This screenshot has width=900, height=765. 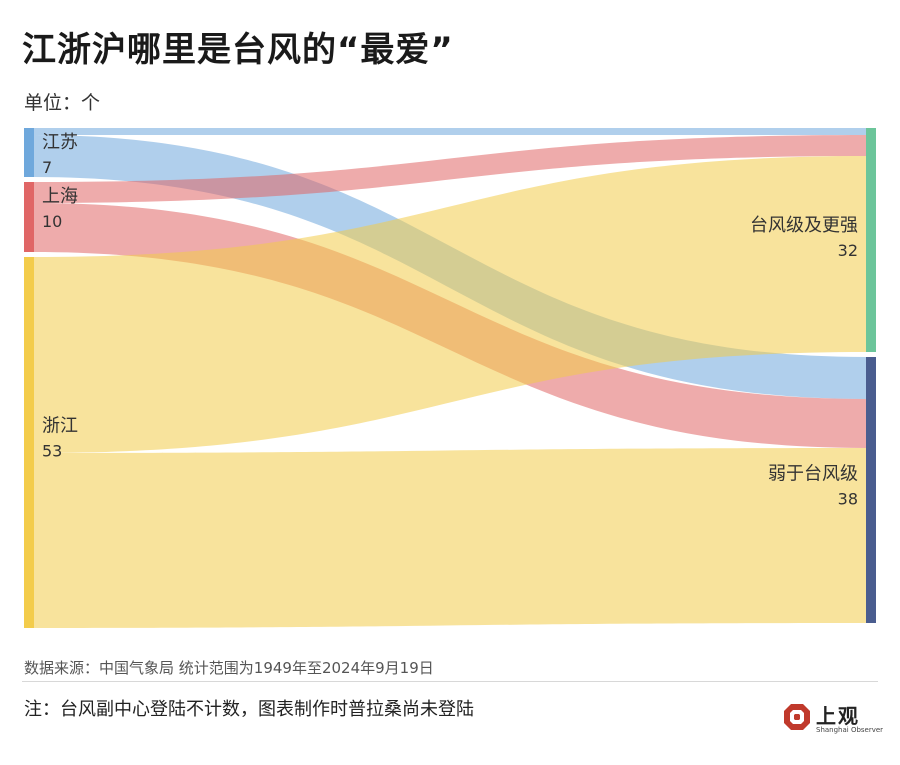 I want to click on footnote: 注：台风副中心登陆不计数，图表制作时普拉桑尚未登陆, so click(x=249, y=709).